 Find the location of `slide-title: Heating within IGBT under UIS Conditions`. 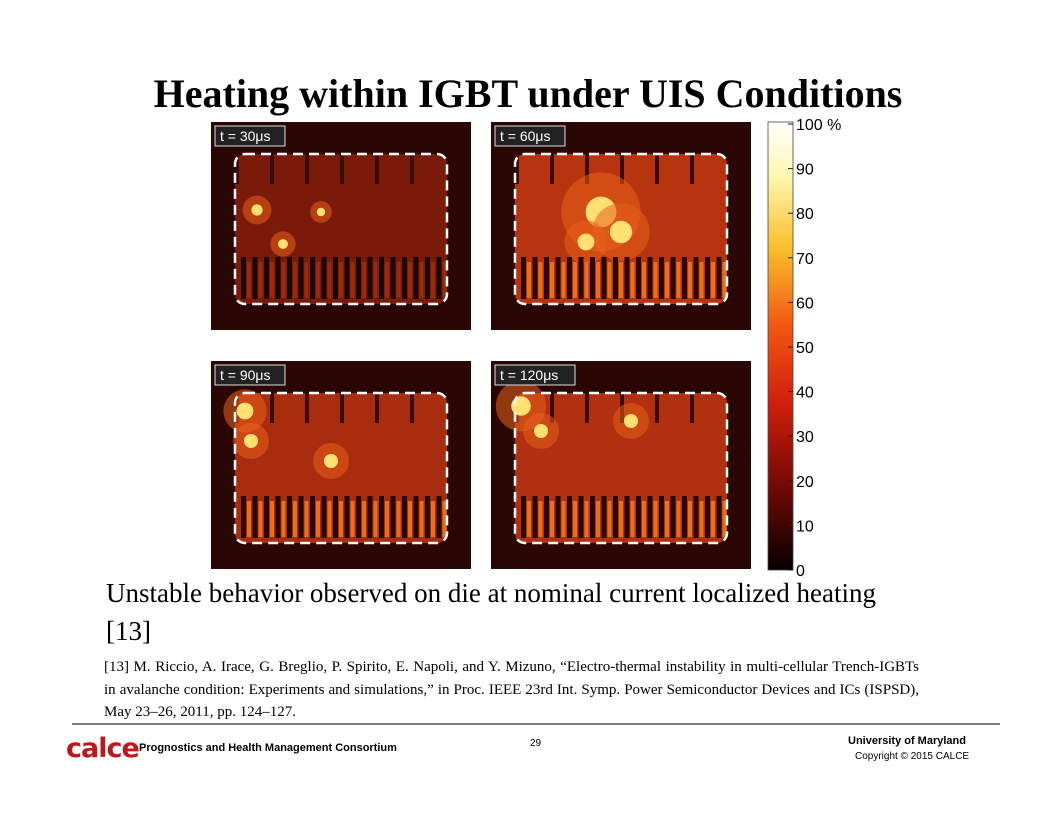

slide-title: Heating within IGBT under UIS Conditions is located at coordinates (528, 93).